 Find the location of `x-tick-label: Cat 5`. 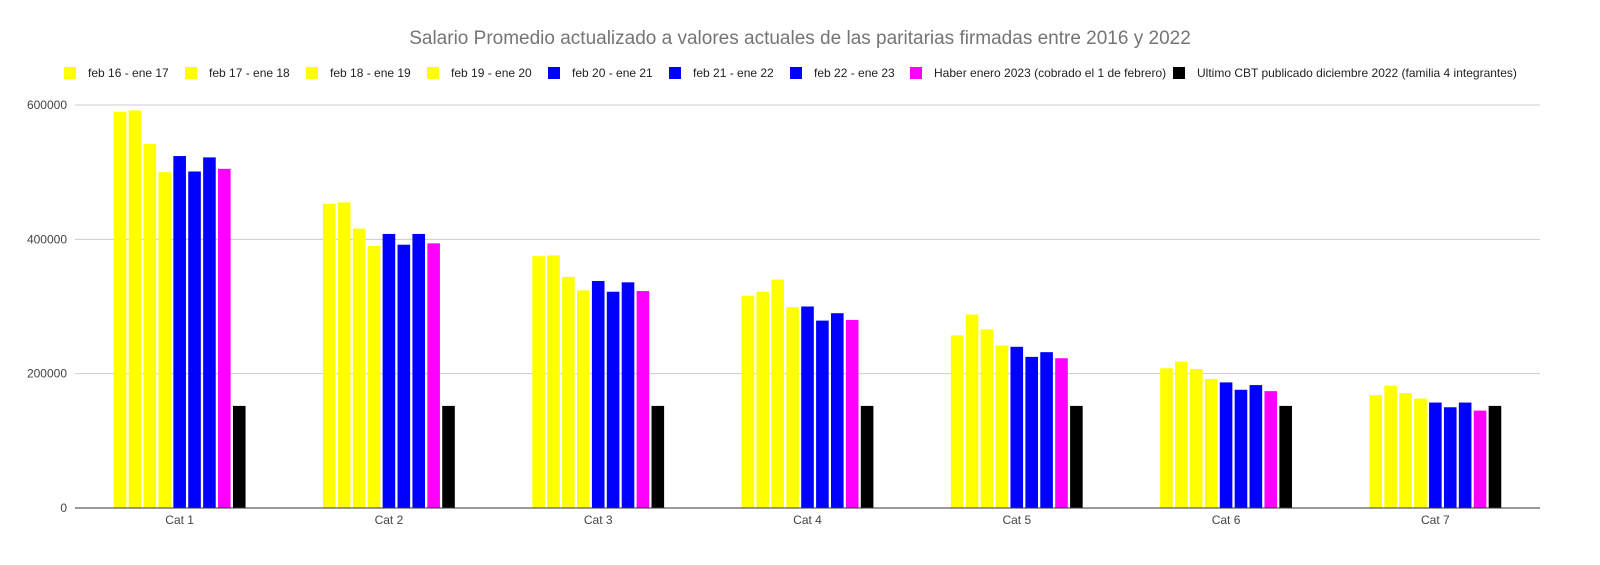

x-tick-label: Cat 5 is located at coordinates (1016, 520).